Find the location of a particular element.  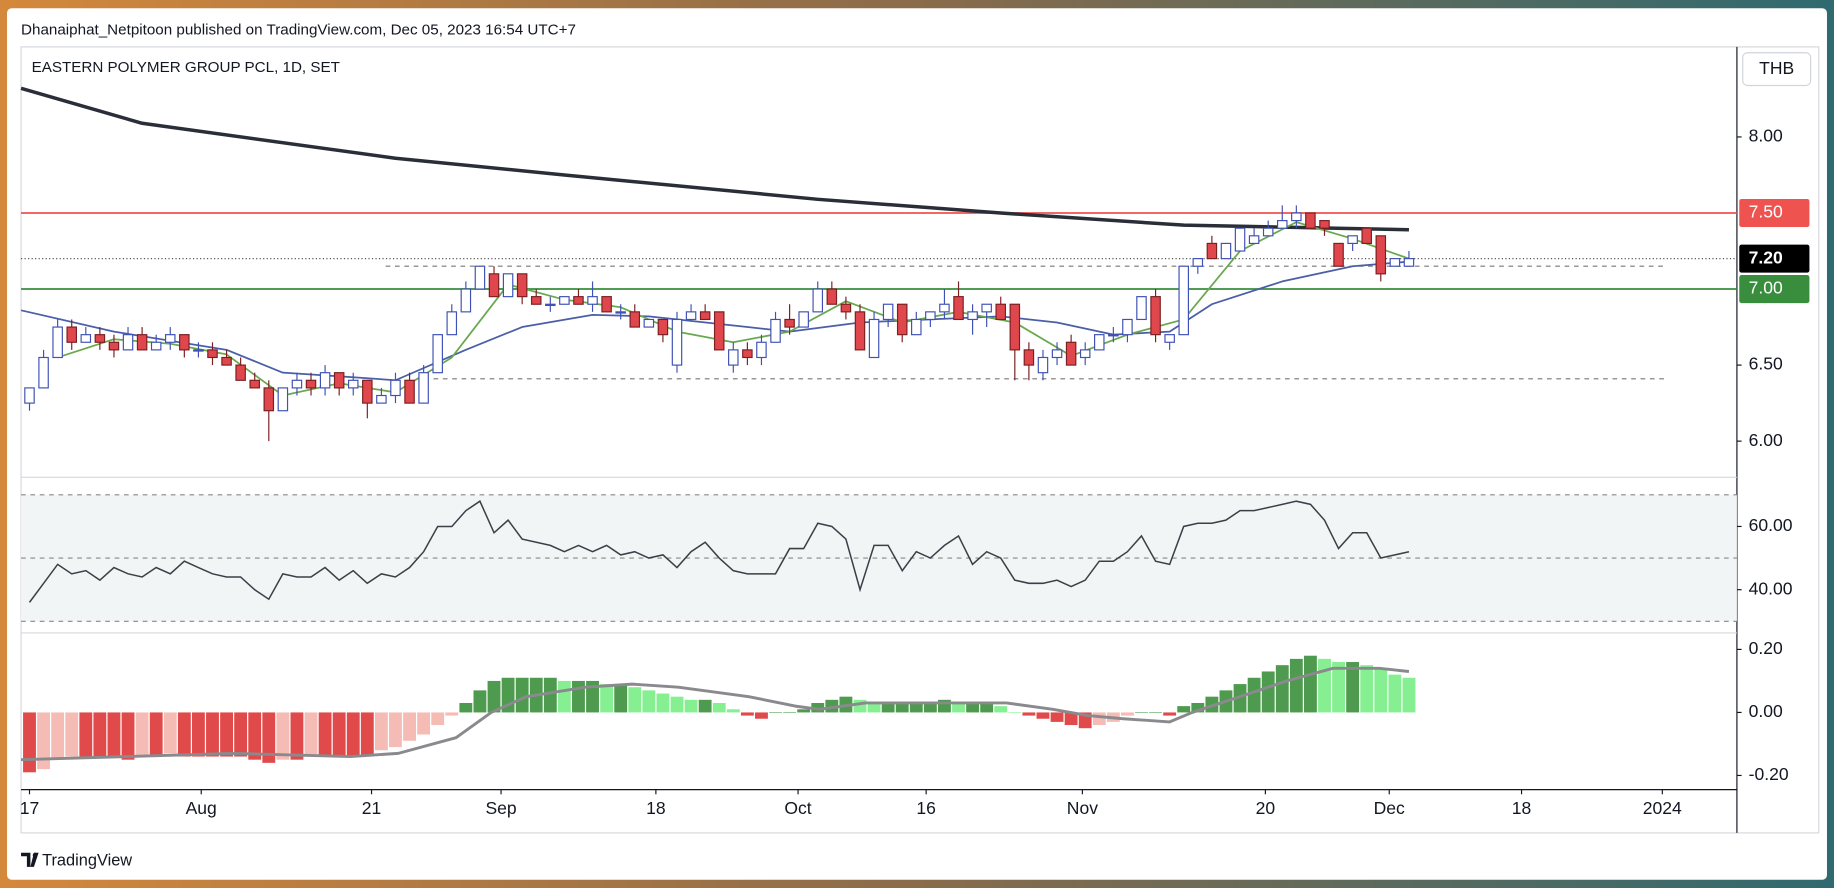

currency-label: THB is located at coordinates (1776, 68).